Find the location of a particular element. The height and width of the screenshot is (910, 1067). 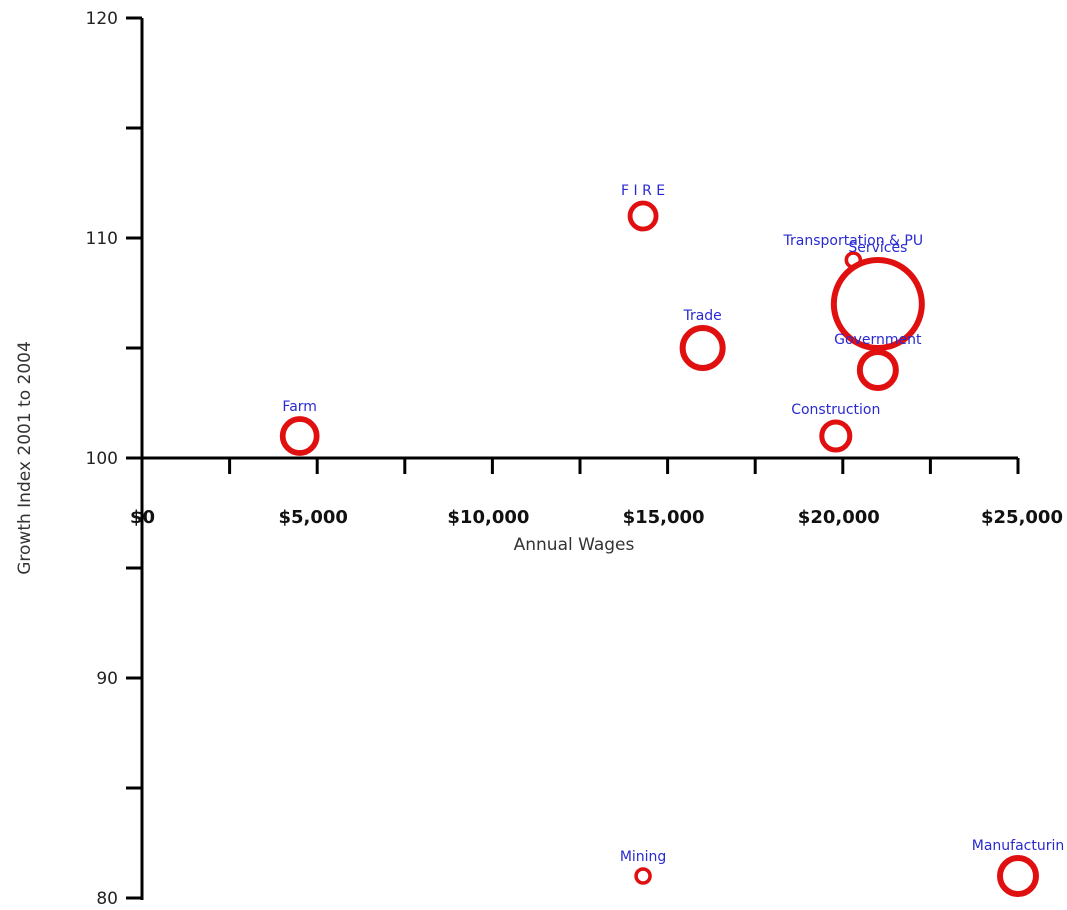

x-tick-label: $10,000 is located at coordinates (488, 517).